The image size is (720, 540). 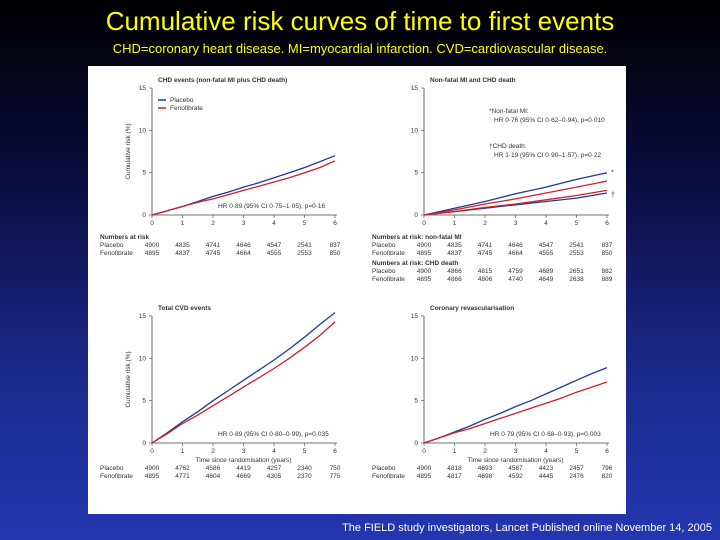 I want to click on chart2-risk-row-label: Placebo, so click(x=384, y=271).